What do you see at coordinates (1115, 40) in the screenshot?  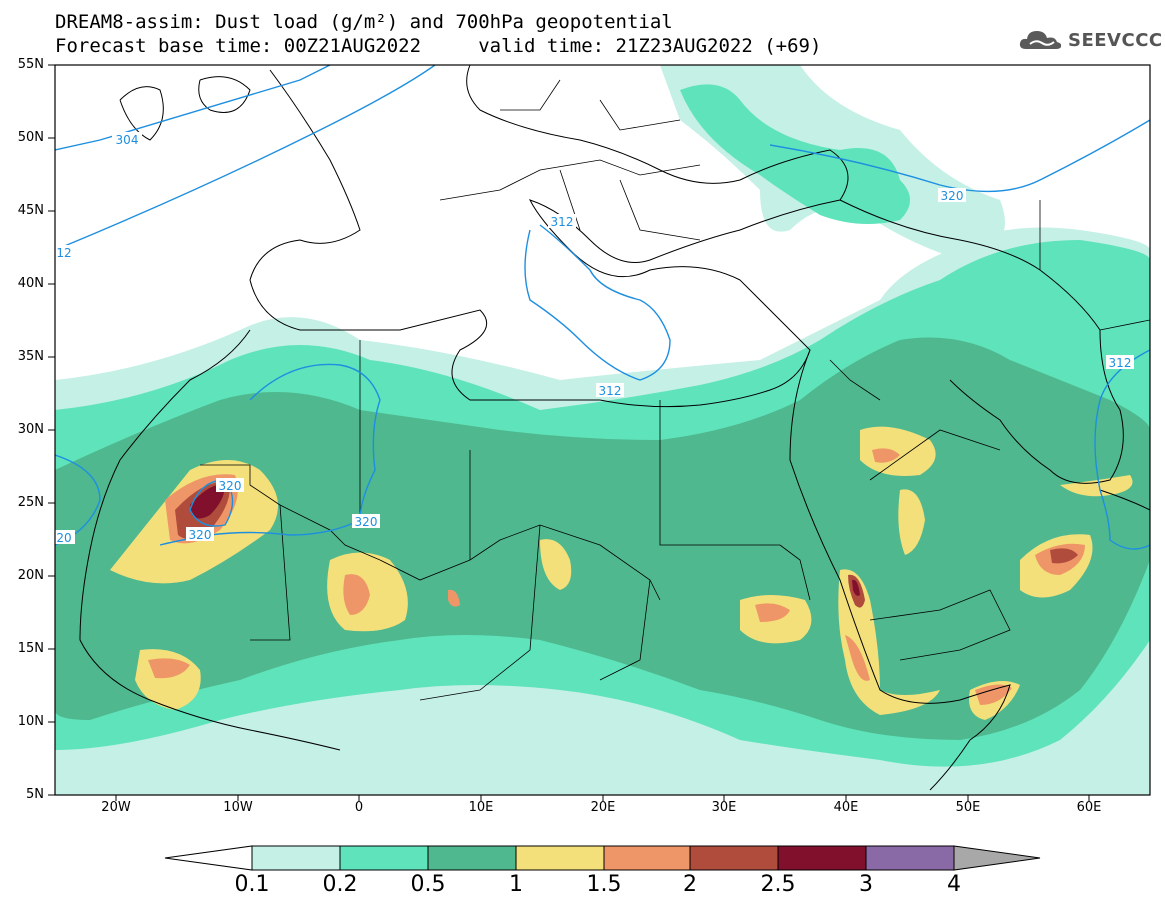 I see `logo-text: SEEVCCC` at bounding box center [1115, 40].